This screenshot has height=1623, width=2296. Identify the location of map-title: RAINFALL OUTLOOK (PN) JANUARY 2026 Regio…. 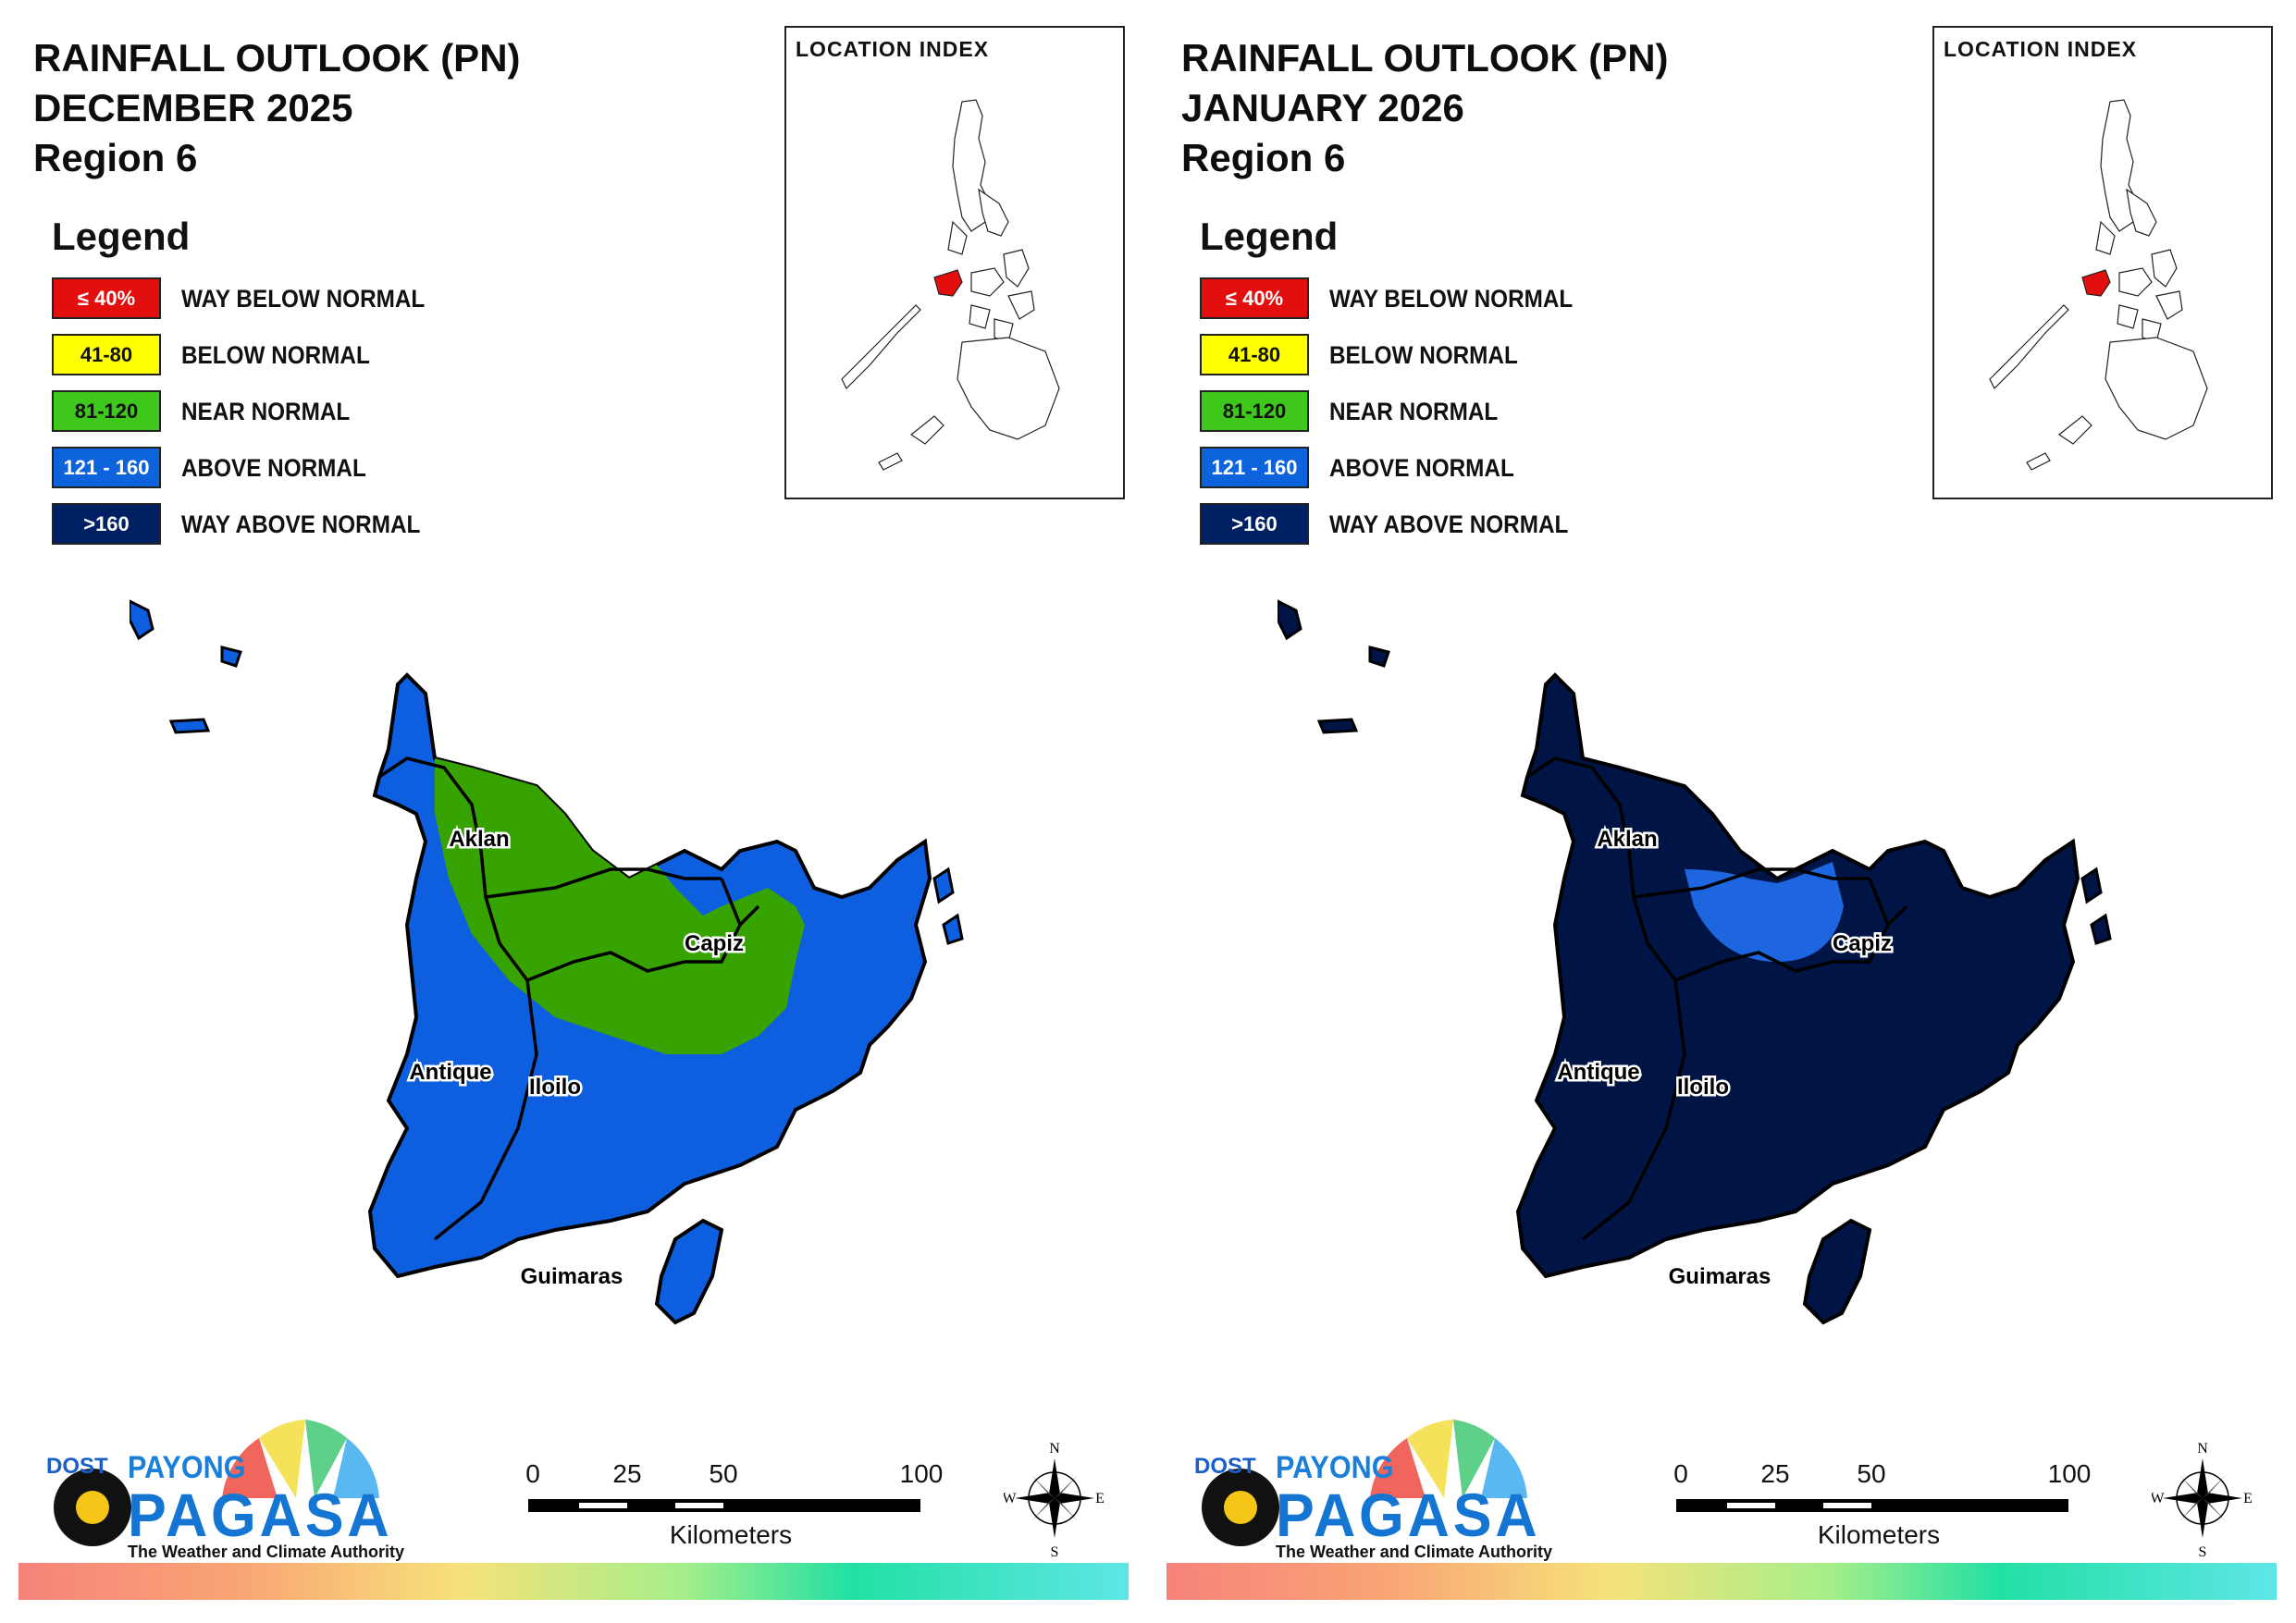
(1425, 108).